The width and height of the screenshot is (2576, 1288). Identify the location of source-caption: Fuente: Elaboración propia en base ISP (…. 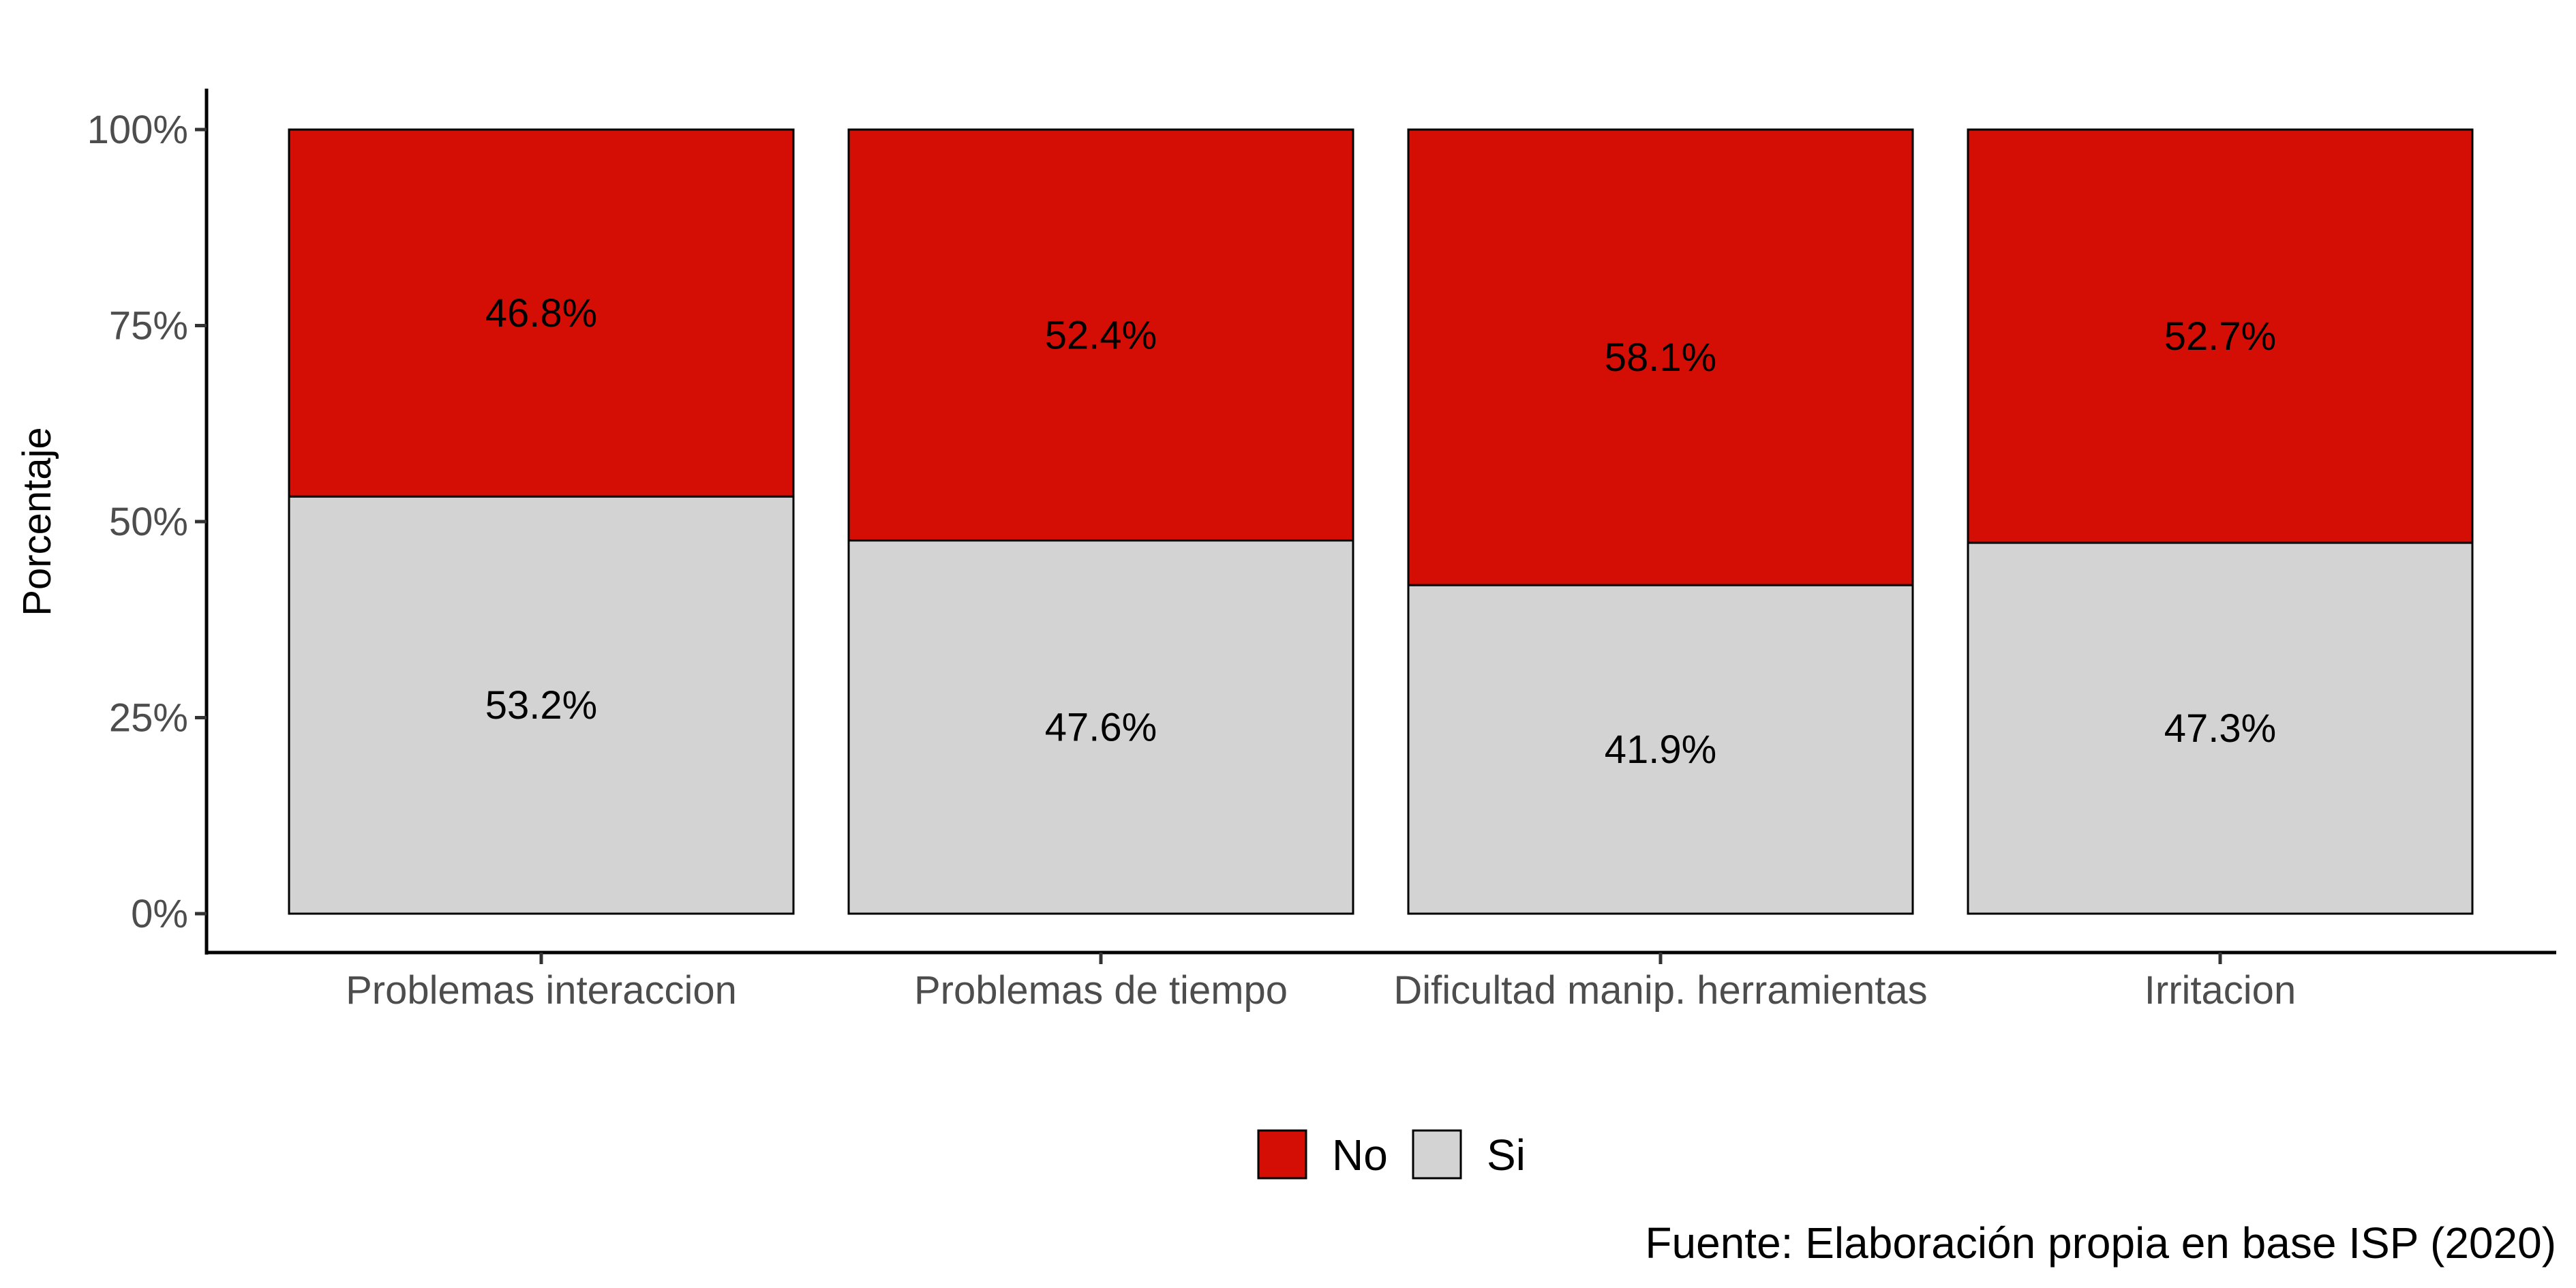
(2101, 1243).